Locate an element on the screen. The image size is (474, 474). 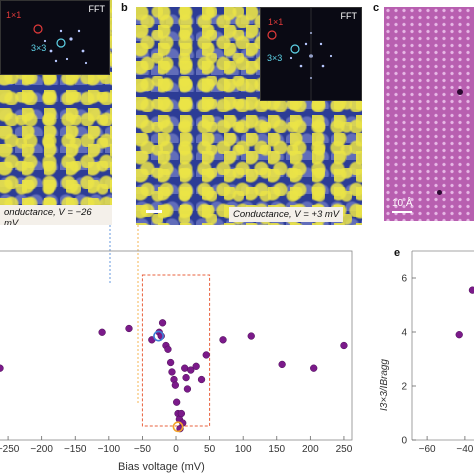
panel-a-caption-text: onductance, V = −26 mV is located at coordinates (48, 216).